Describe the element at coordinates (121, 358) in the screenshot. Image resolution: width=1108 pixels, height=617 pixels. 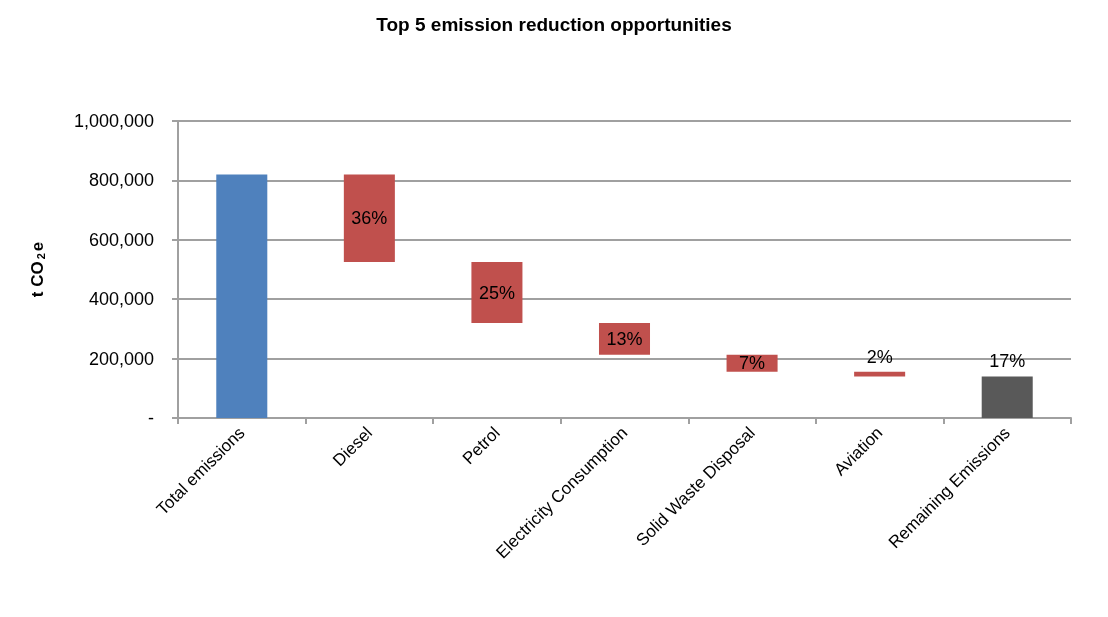
I see `y-tick-label: 200,000` at that location.